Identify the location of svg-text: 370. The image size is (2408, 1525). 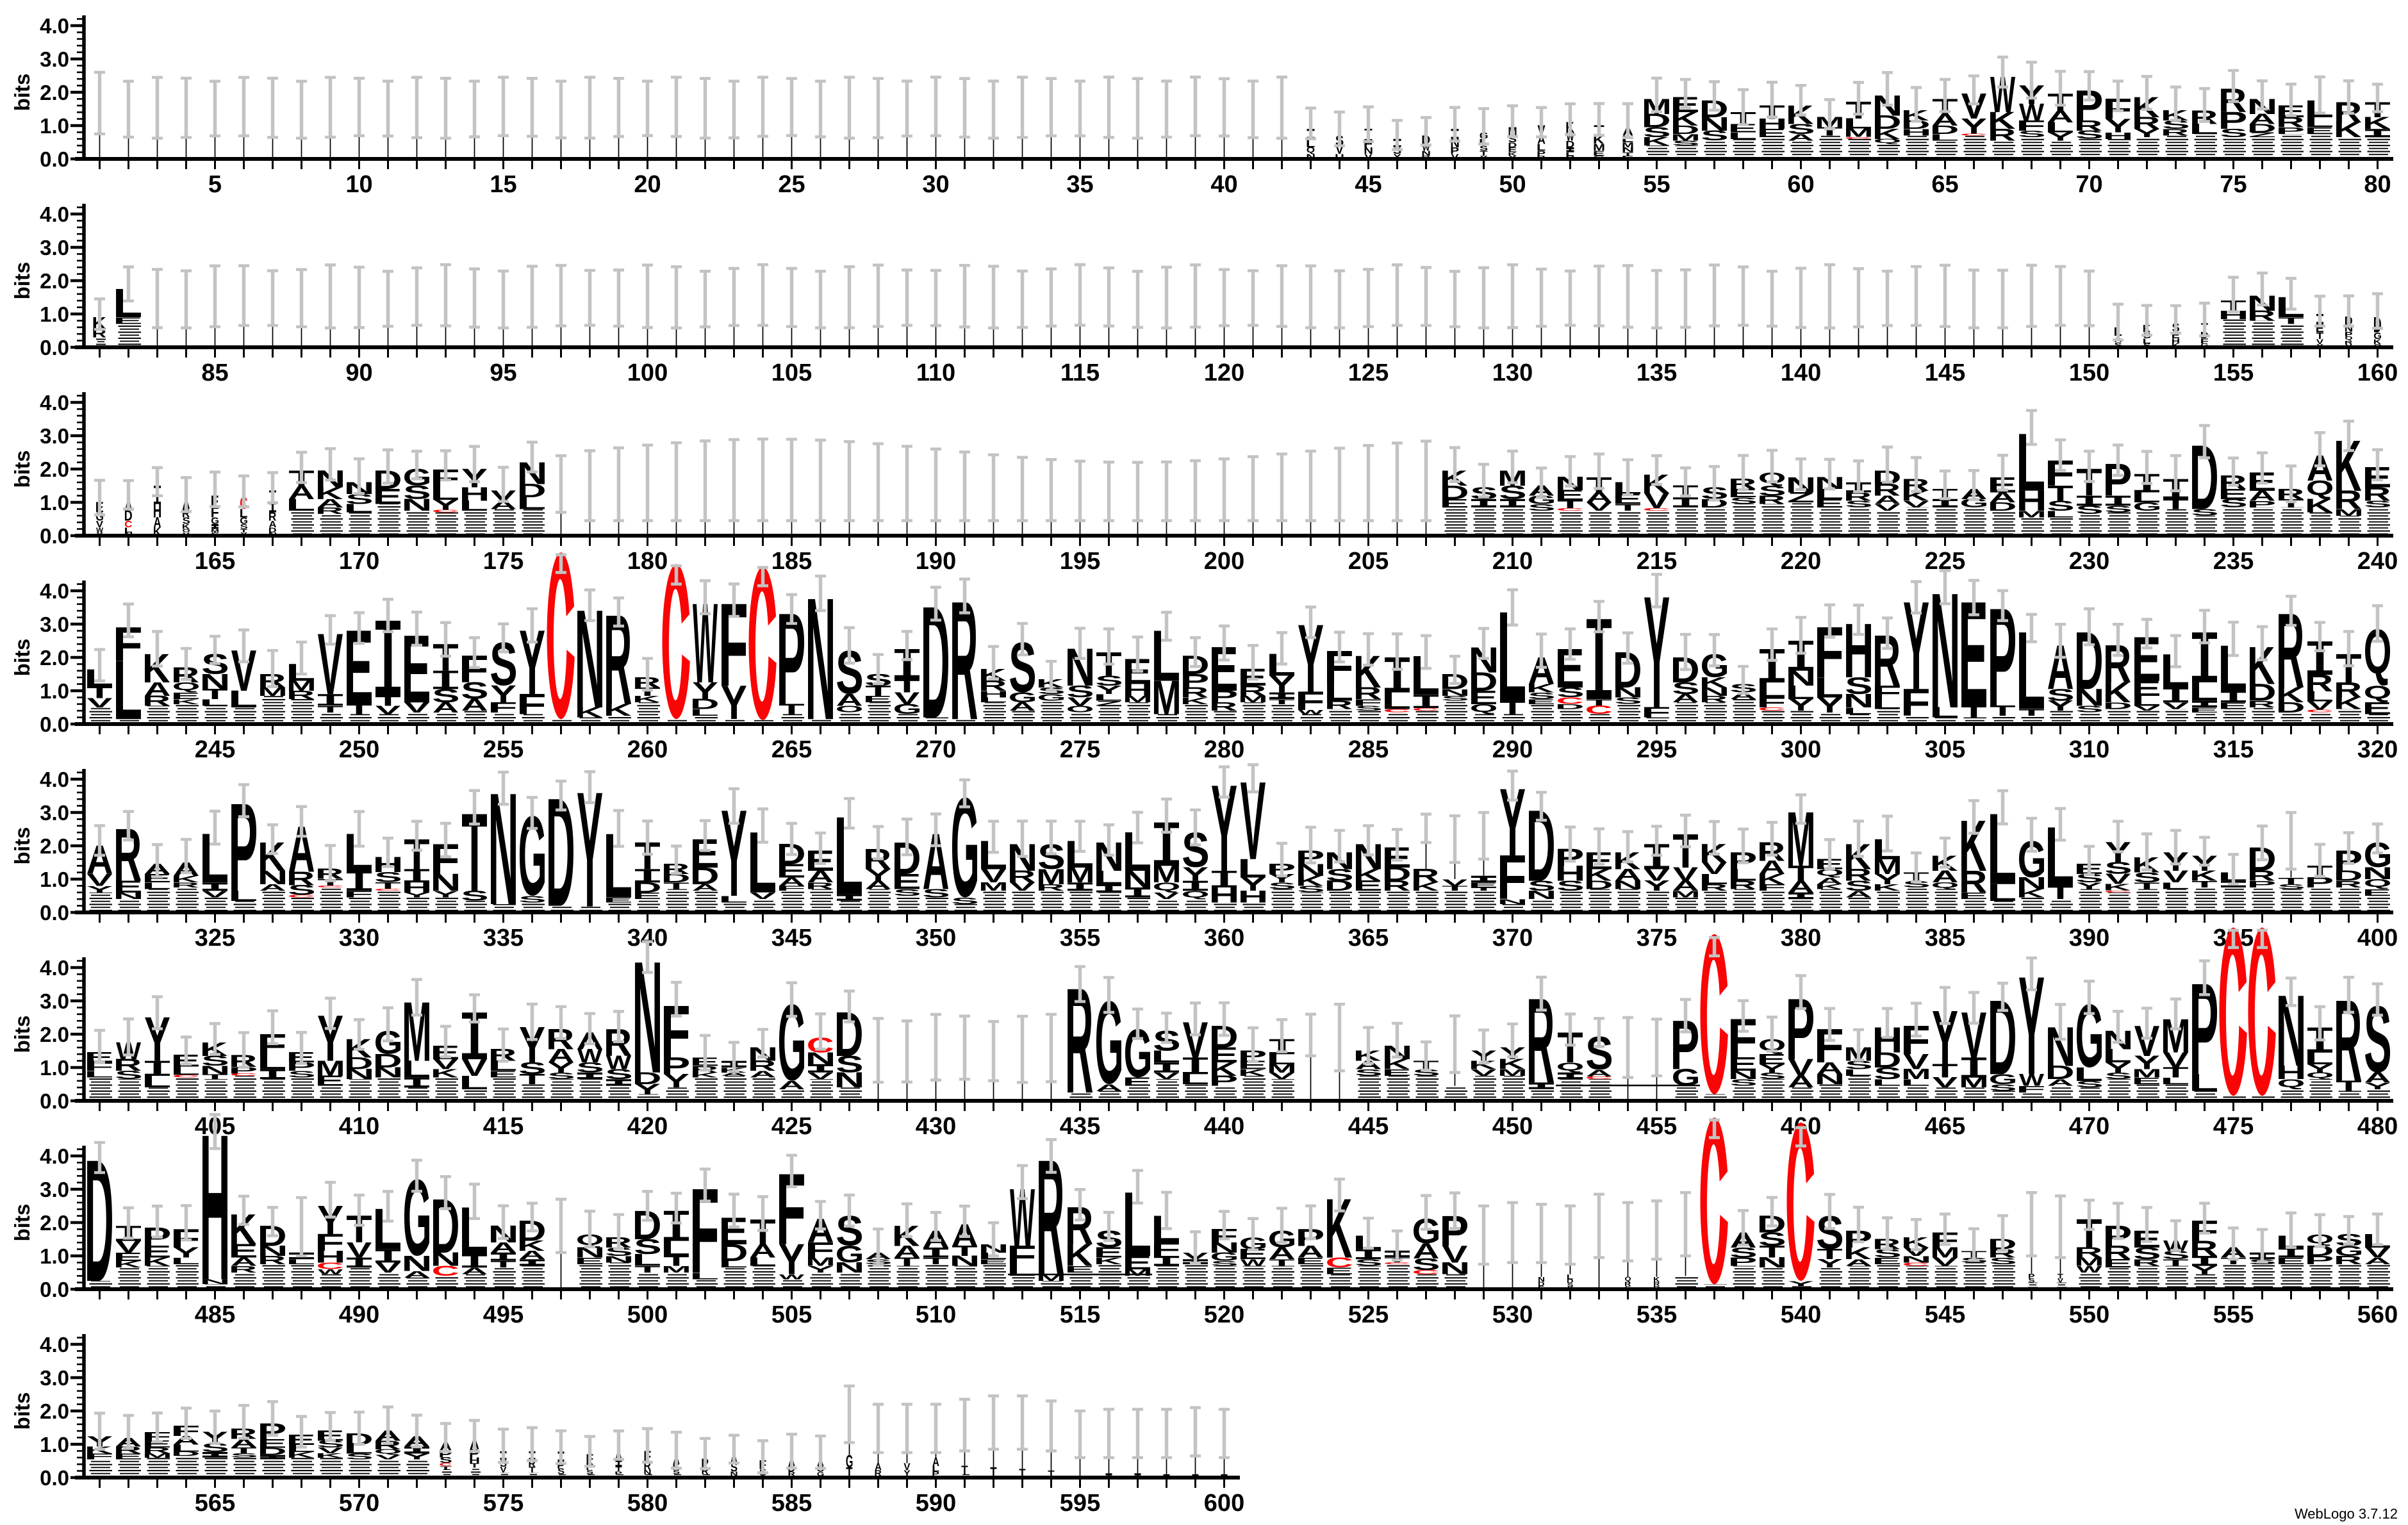
(1512, 938).